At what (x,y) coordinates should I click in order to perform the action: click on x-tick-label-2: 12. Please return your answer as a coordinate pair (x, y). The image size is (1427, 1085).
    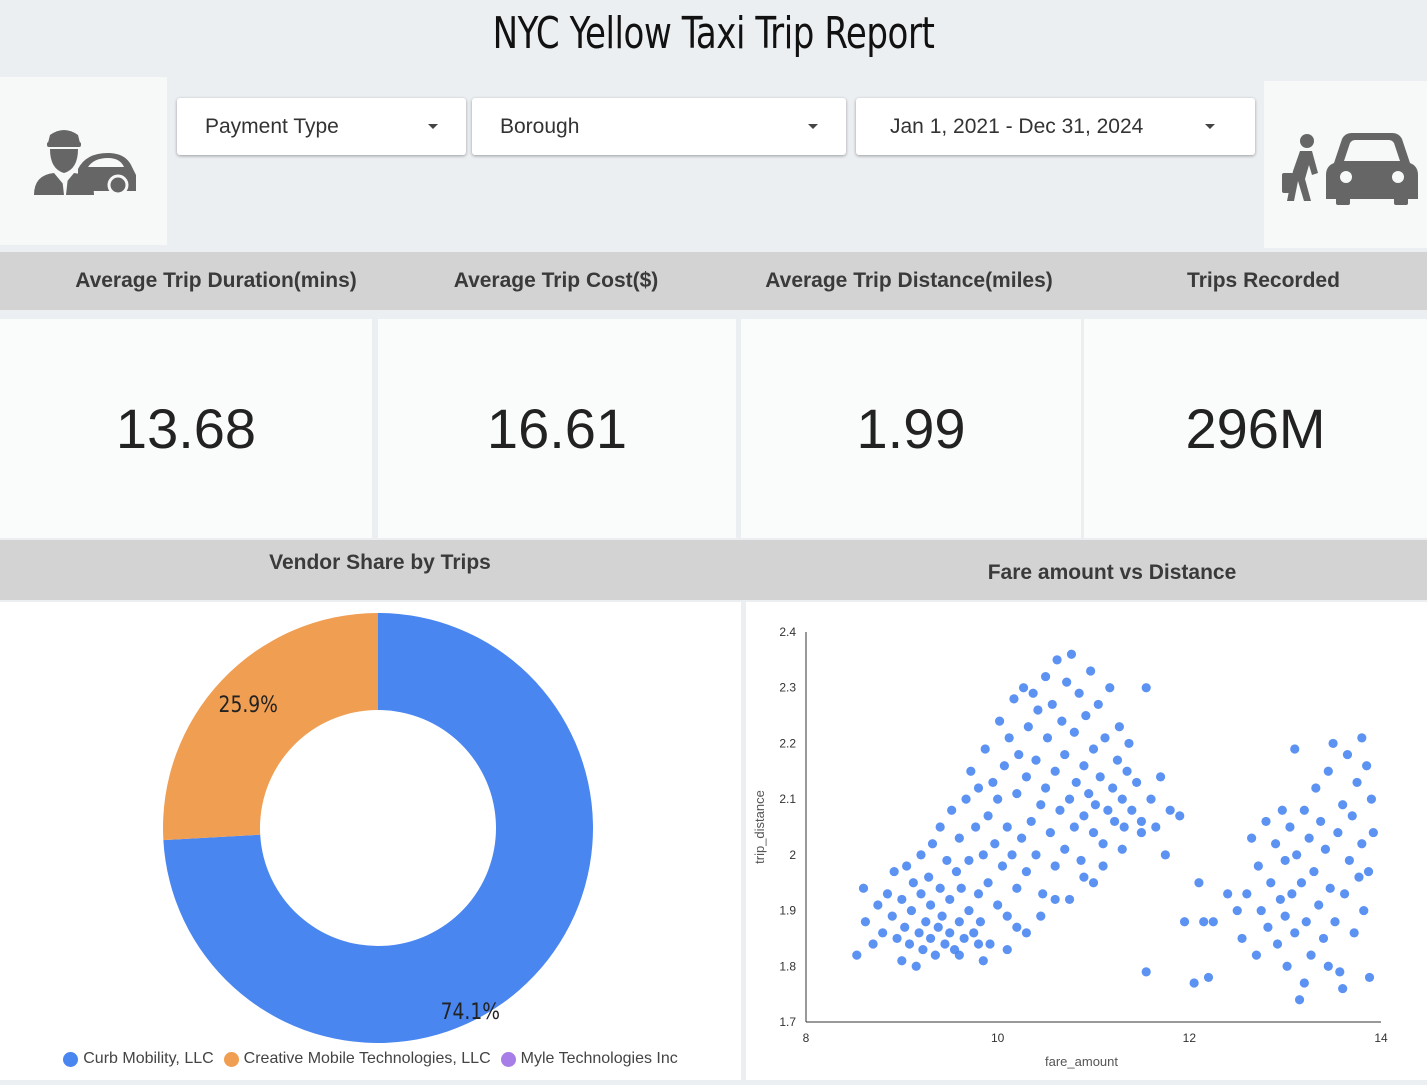
    Looking at the image, I should click on (1190, 1038).